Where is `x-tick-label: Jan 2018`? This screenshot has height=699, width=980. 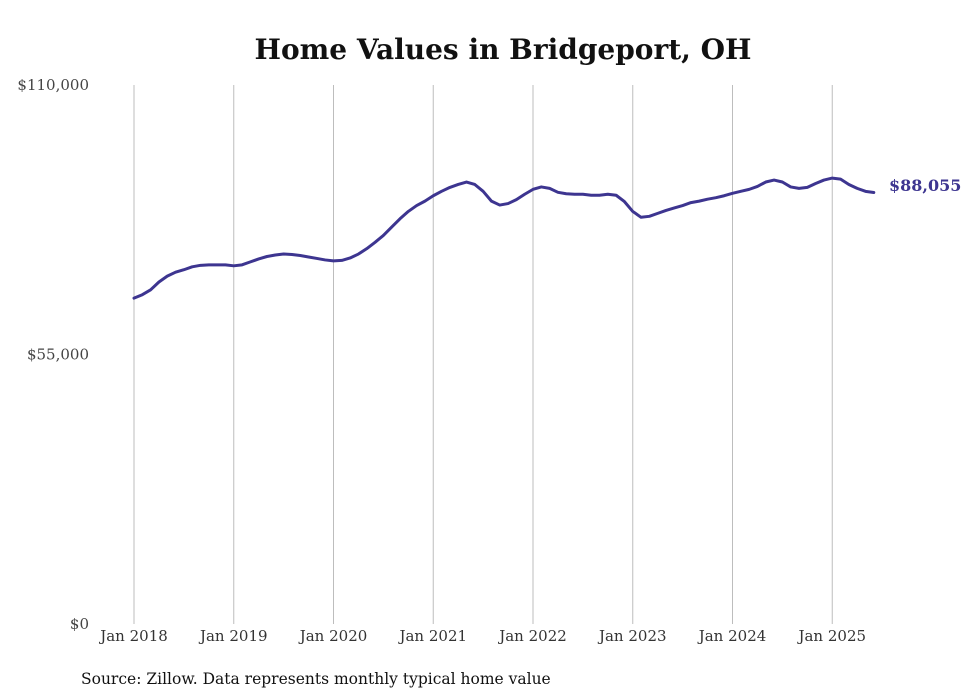
x-tick-label: Jan 2018 is located at coordinates (133, 636).